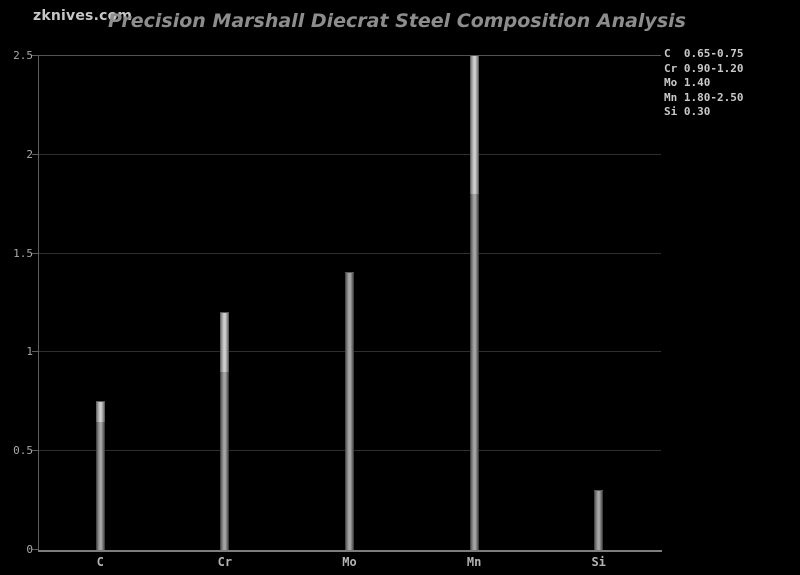  Describe the element at coordinates (23, 451) in the screenshot. I see `y-tick-label: 0.5` at that location.